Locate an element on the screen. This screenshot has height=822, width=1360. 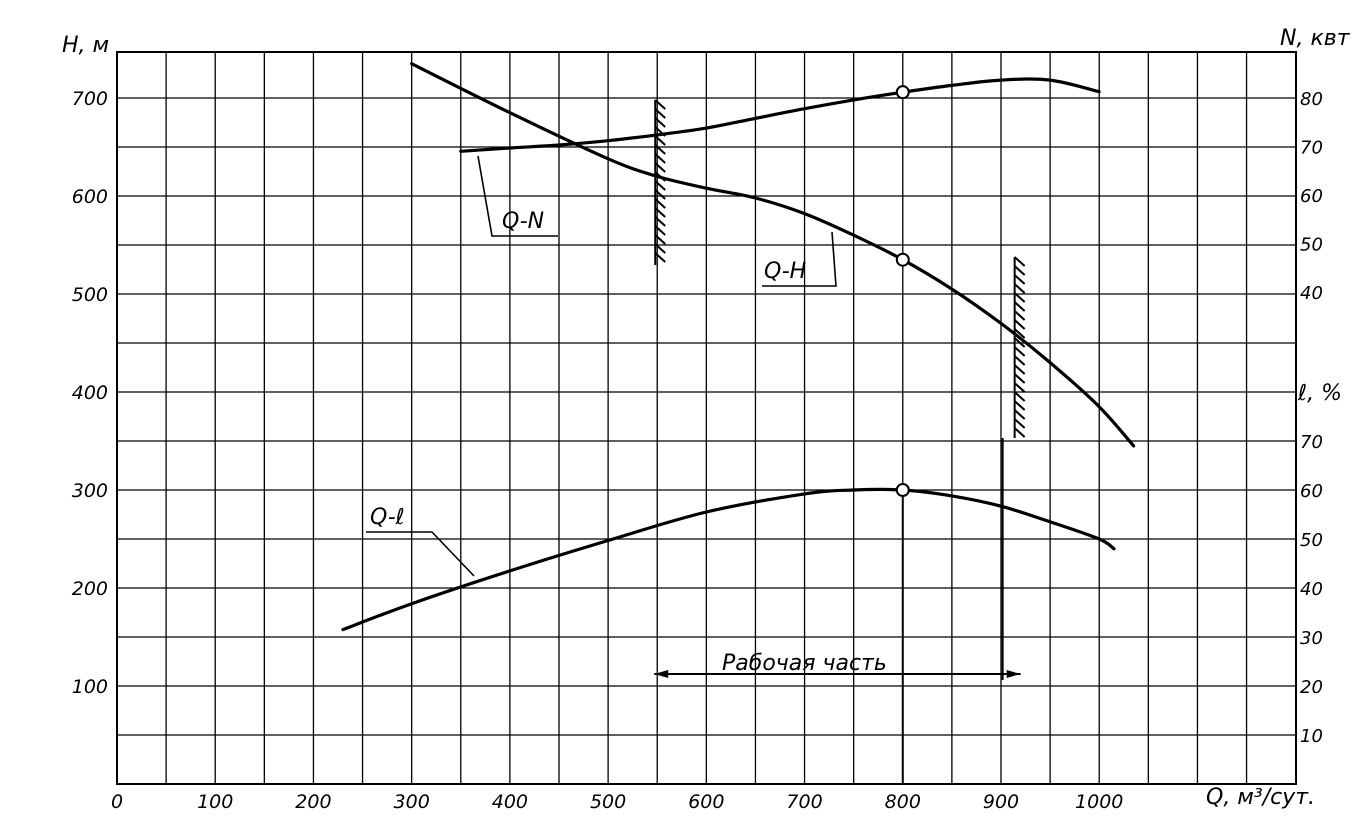
power-tick-label: 40 is located at coordinates (1311, 293).